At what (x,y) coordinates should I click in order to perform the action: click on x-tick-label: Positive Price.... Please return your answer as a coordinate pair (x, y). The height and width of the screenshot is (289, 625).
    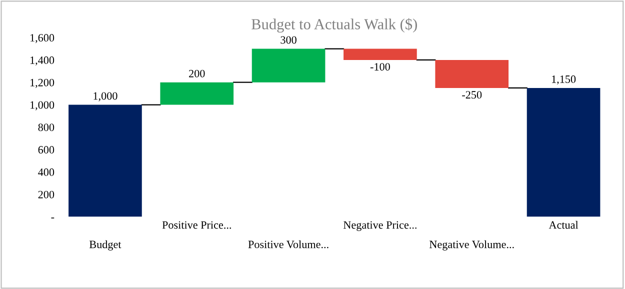
    Looking at the image, I should click on (197, 225).